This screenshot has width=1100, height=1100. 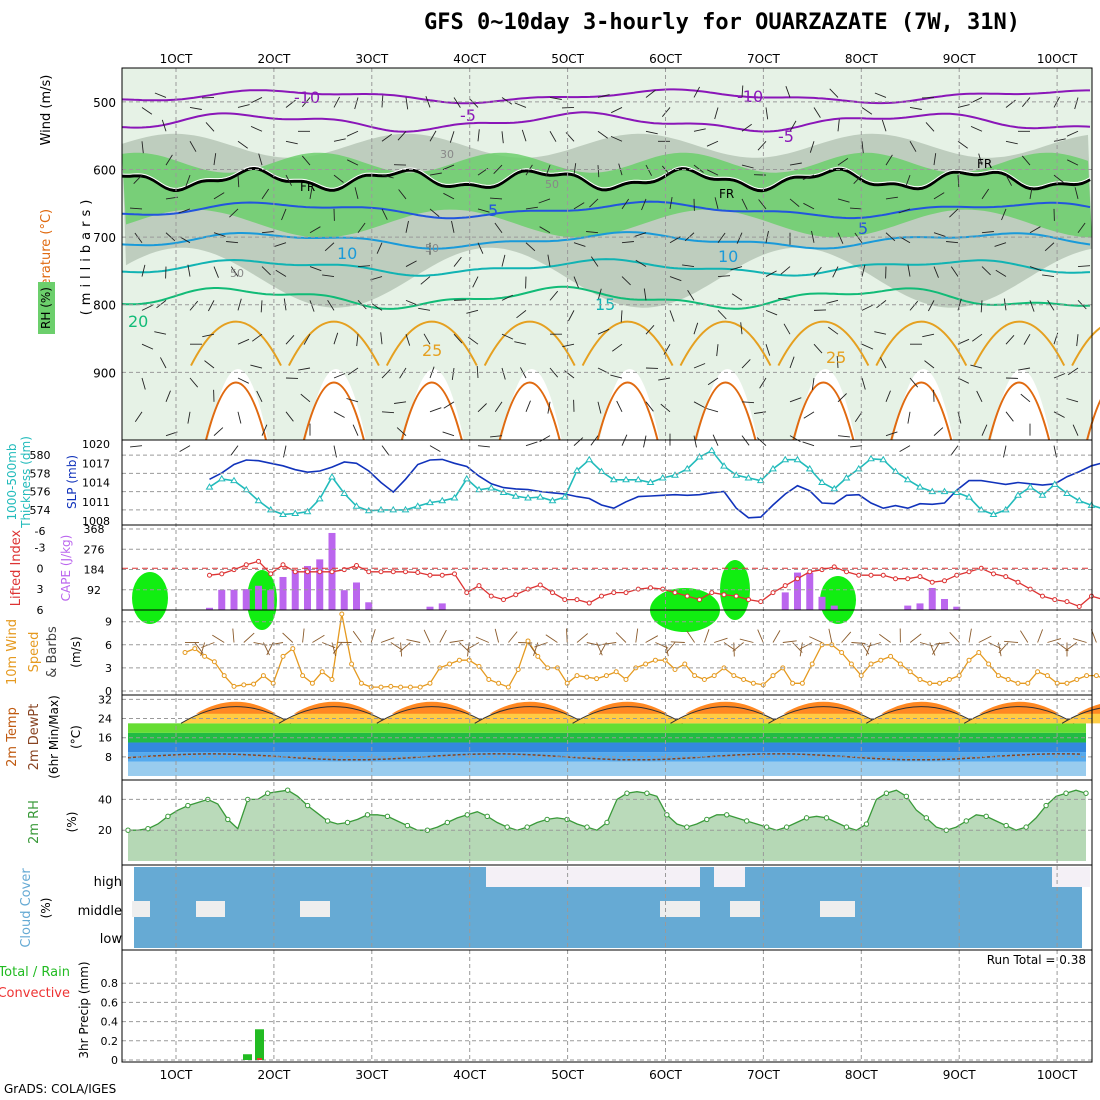 I want to click on temp-contour-minus5, so click(x=606, y=122).